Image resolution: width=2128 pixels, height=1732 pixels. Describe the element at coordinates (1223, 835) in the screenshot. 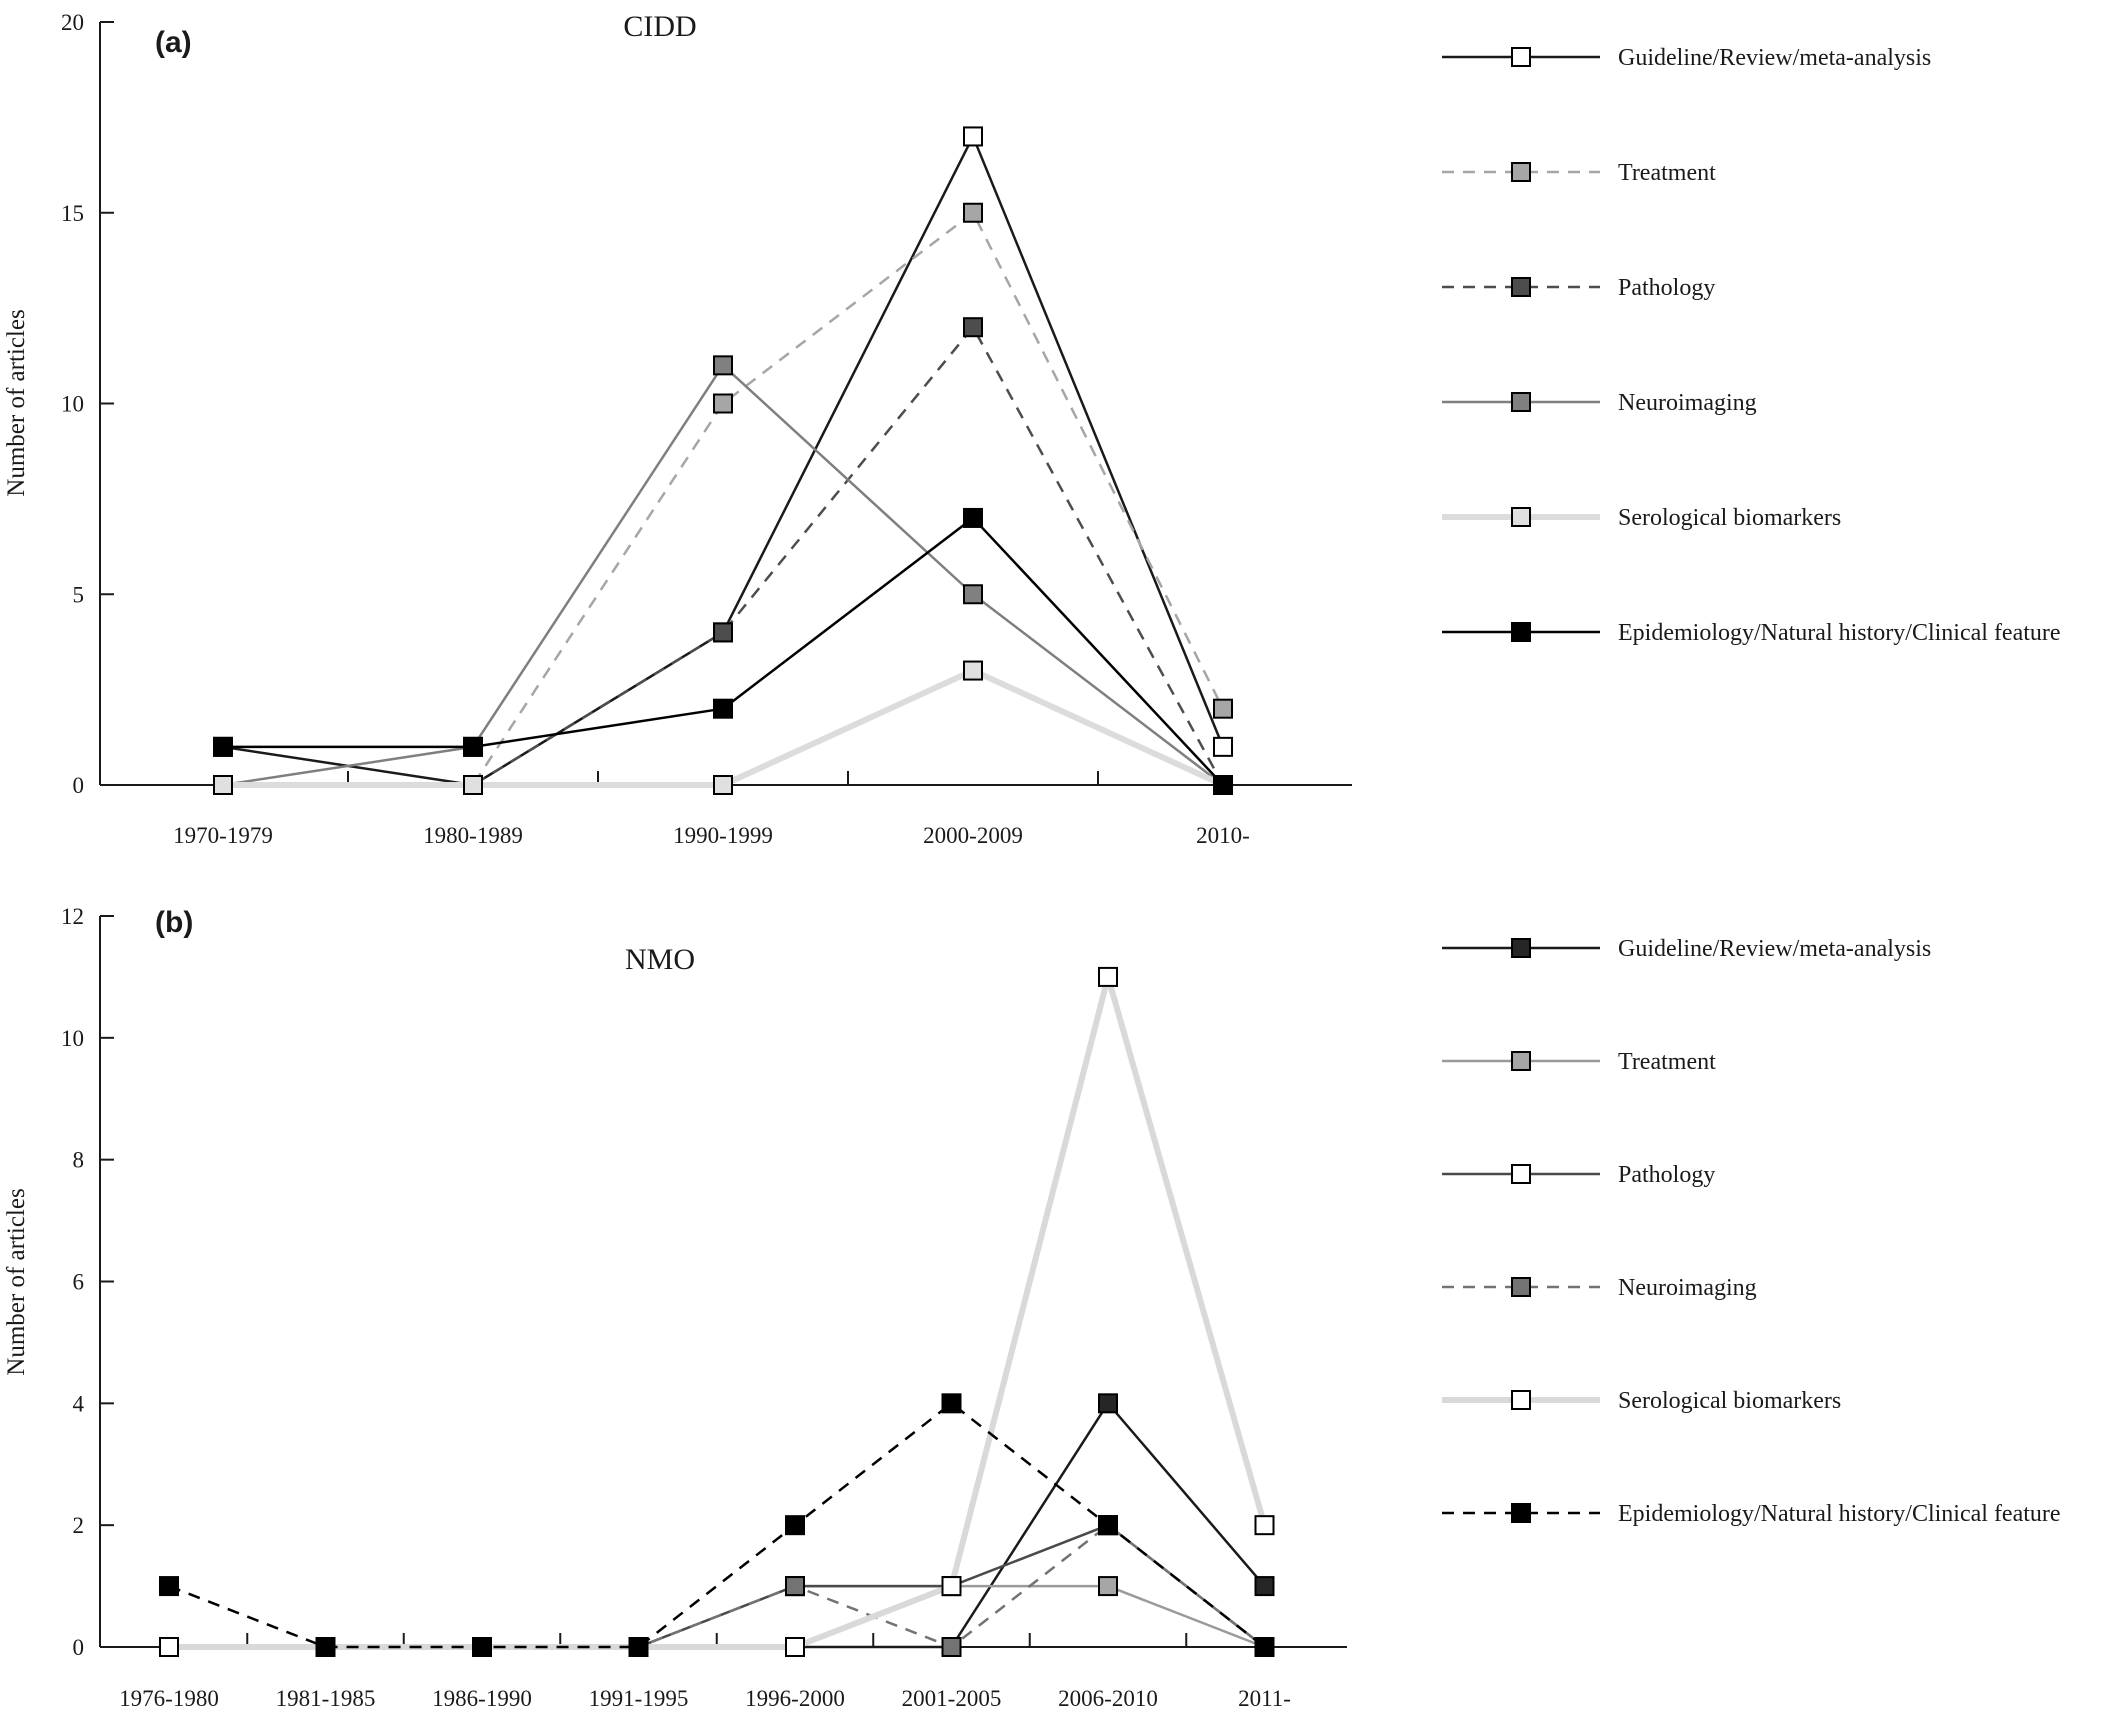

I see `x-tick-label: 2010-` at that location.